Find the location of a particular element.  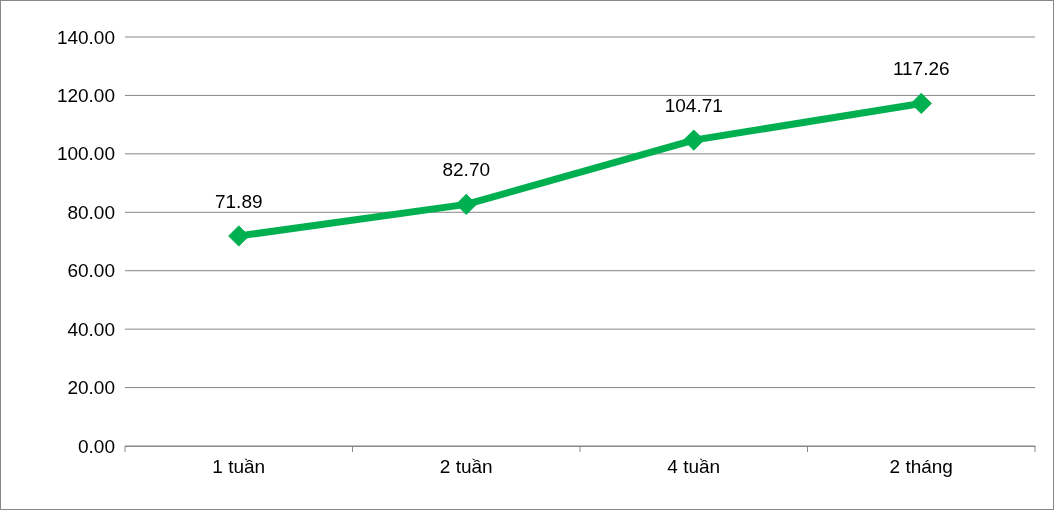

y-tick-label: 80.00 is located at coordinates (91, 212).